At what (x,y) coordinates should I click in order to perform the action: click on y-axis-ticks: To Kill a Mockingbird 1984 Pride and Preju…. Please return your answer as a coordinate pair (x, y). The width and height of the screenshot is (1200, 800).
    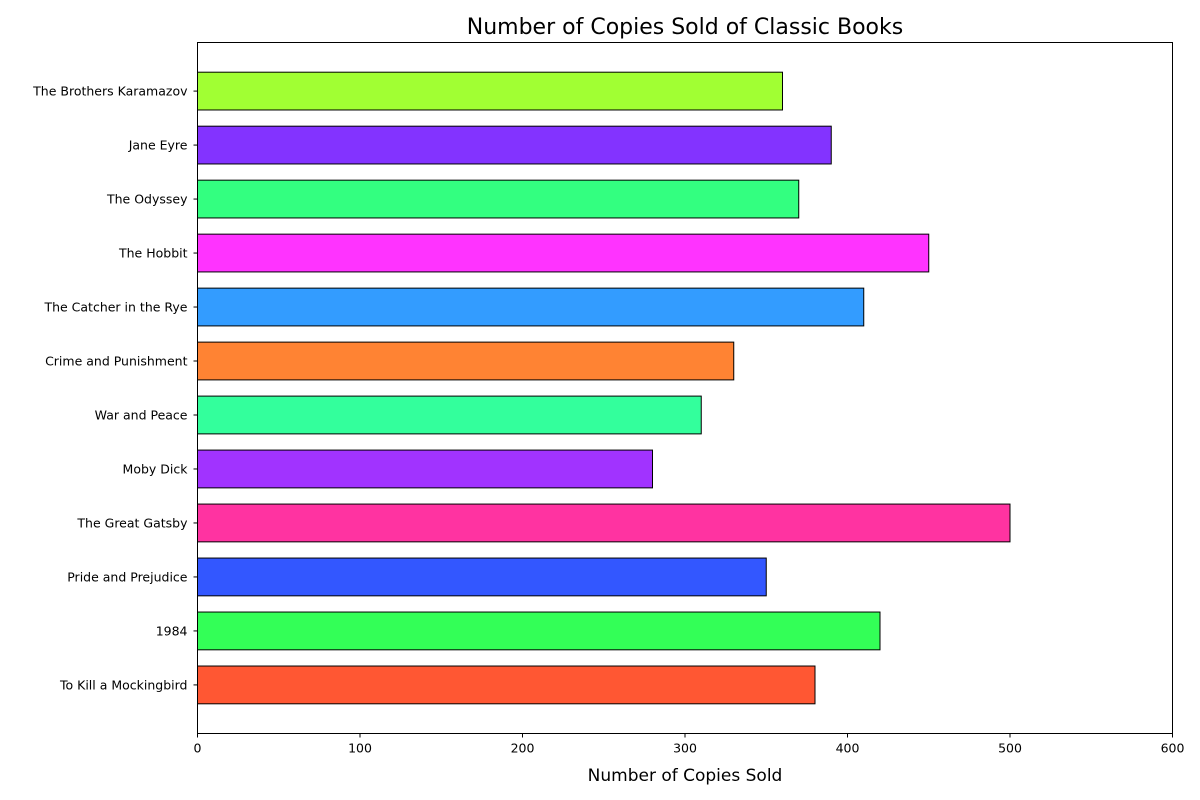
    Looking at the image, I should click on (115, 388).